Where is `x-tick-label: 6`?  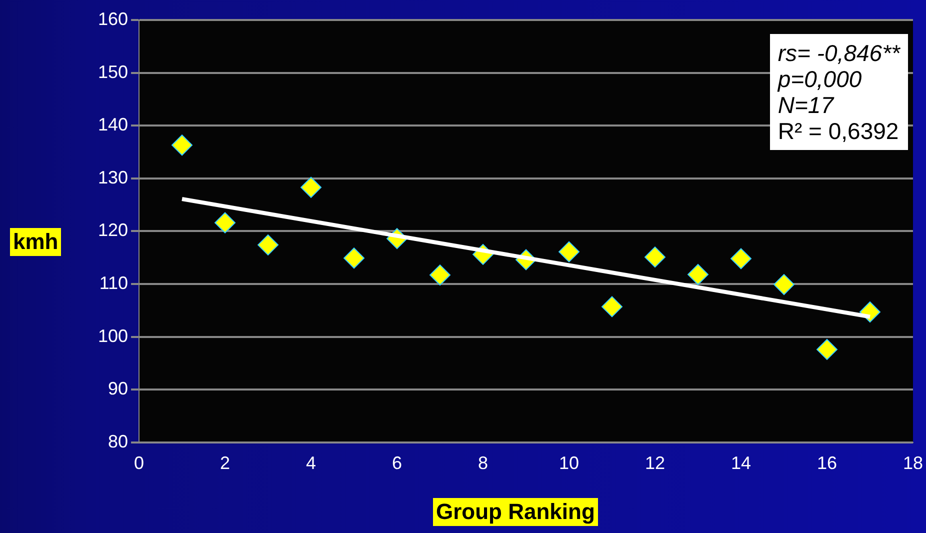
x-tick-label: 6 is located at coordinates (397, 463).